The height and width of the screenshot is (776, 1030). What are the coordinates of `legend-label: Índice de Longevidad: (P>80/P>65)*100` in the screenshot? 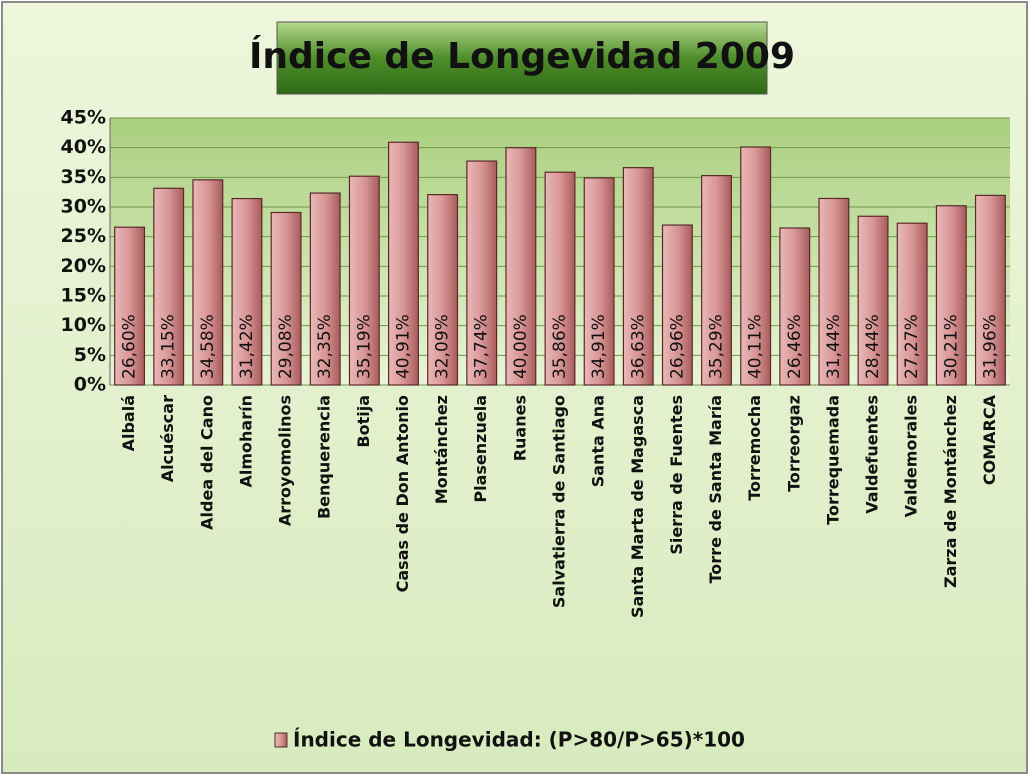 It's located at (519, 740).